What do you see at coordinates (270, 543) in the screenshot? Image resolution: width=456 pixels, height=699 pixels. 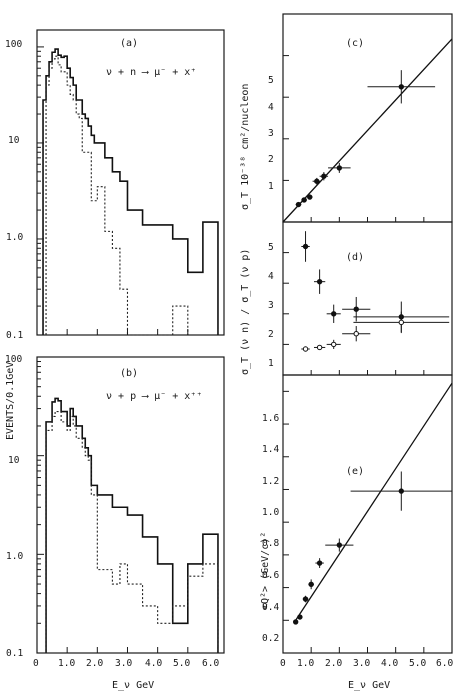 I see `panel-e-ytick-0.8: 0.8` at bounding box center [270, 543].